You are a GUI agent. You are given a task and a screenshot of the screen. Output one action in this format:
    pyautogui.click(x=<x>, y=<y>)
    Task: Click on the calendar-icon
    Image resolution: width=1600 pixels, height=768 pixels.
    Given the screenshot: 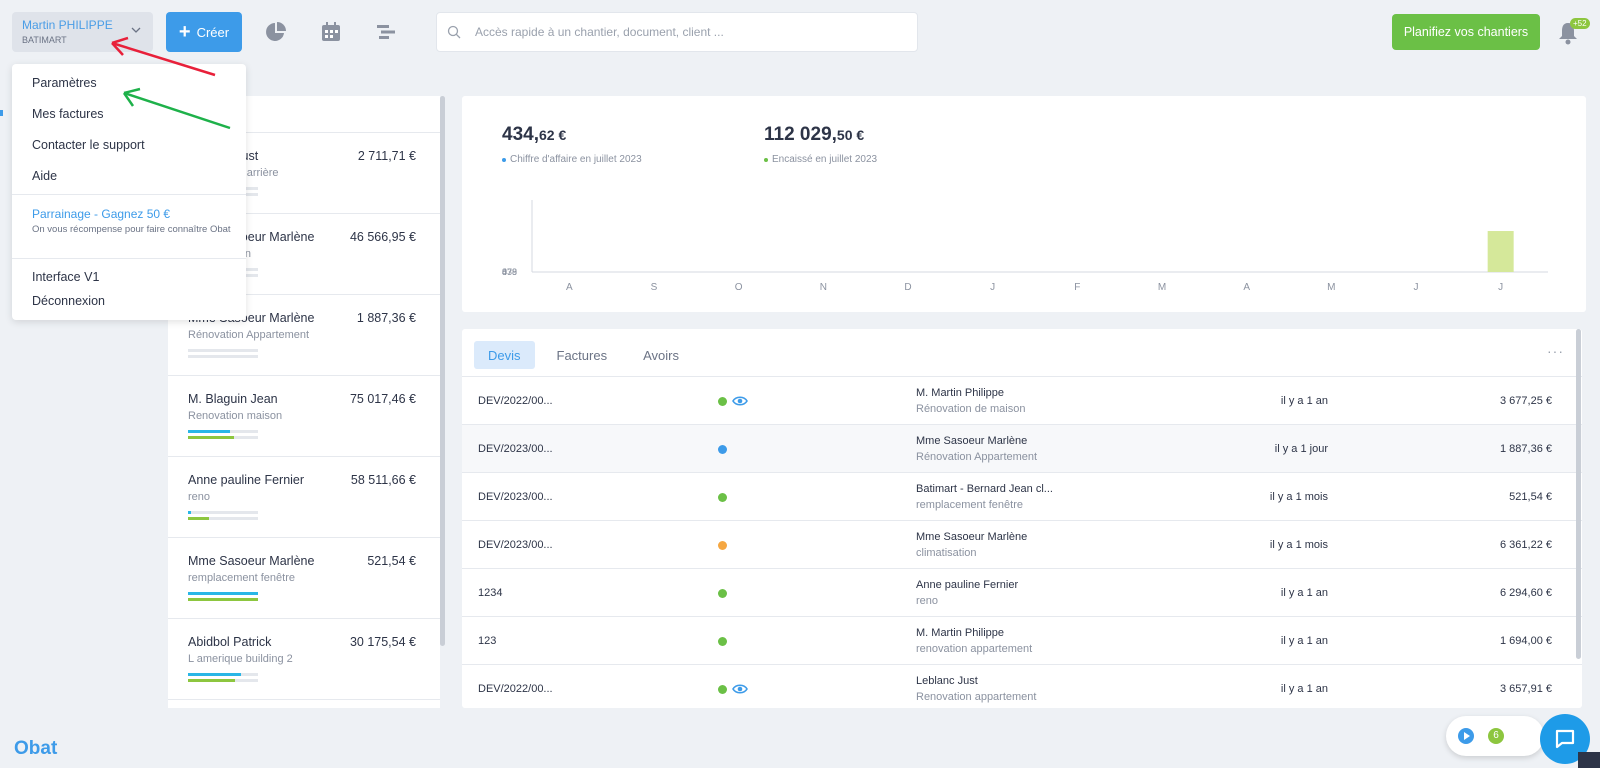 What is the action you would take?
    pyautogui.click(x=331, y=32)
    